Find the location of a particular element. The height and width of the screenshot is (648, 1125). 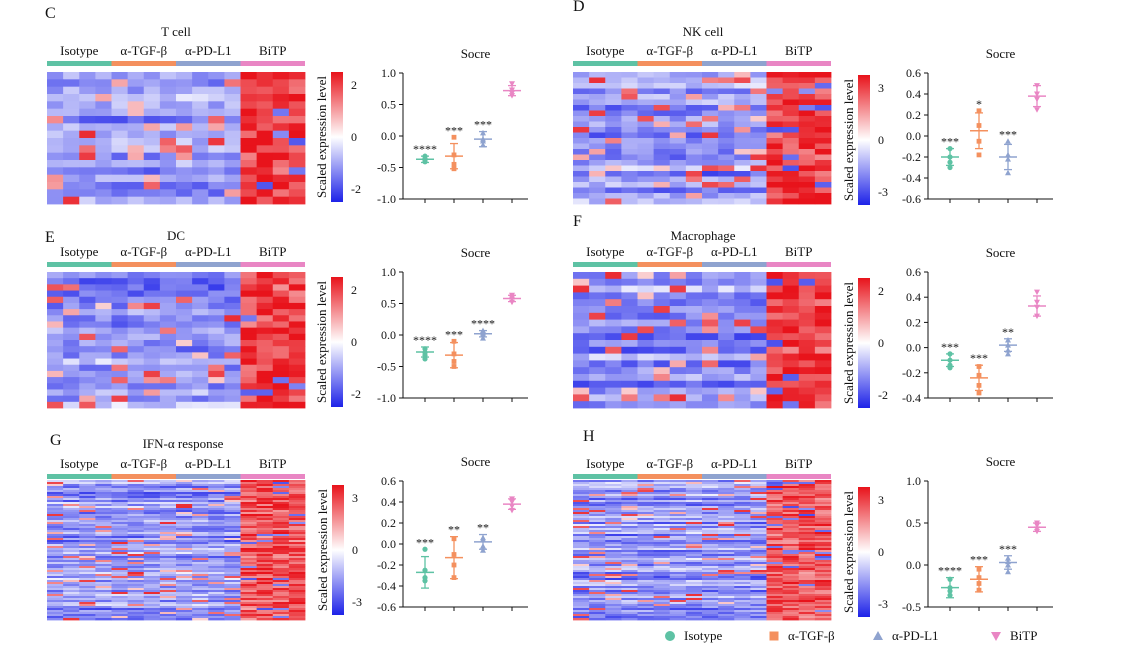

colorbar is located at coordinates (864, 343).